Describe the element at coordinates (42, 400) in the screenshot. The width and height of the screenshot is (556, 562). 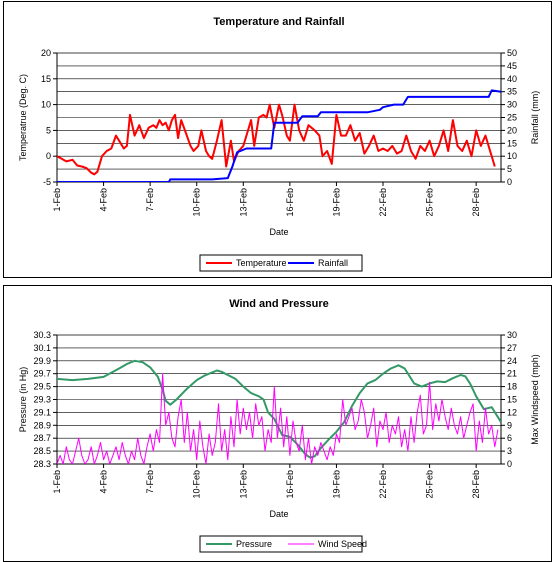
I see `y-left-tick-label: 29.3` at that location.